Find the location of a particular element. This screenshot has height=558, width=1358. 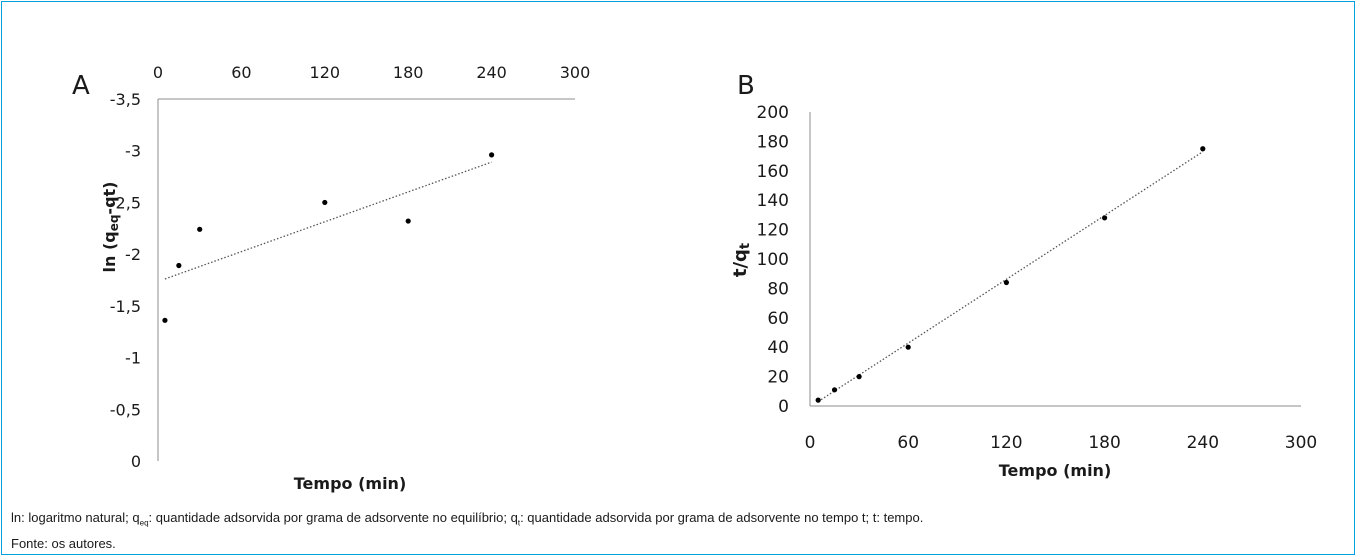

y-tick-label: -3 is located at coordinates (133, 151).